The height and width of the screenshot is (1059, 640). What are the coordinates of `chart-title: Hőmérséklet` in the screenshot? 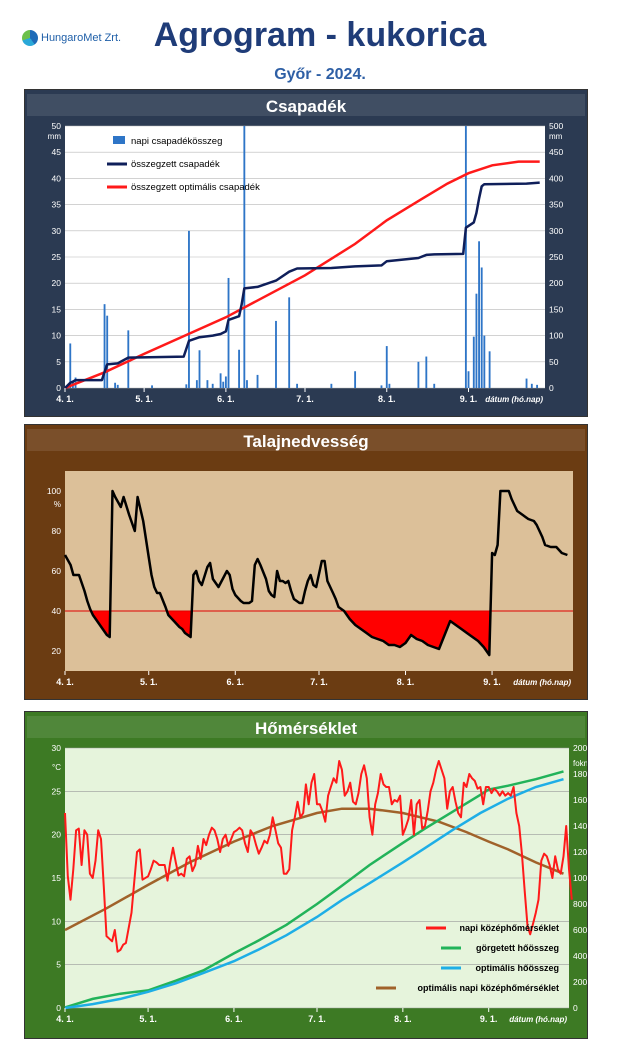 It's located at (306, 728).